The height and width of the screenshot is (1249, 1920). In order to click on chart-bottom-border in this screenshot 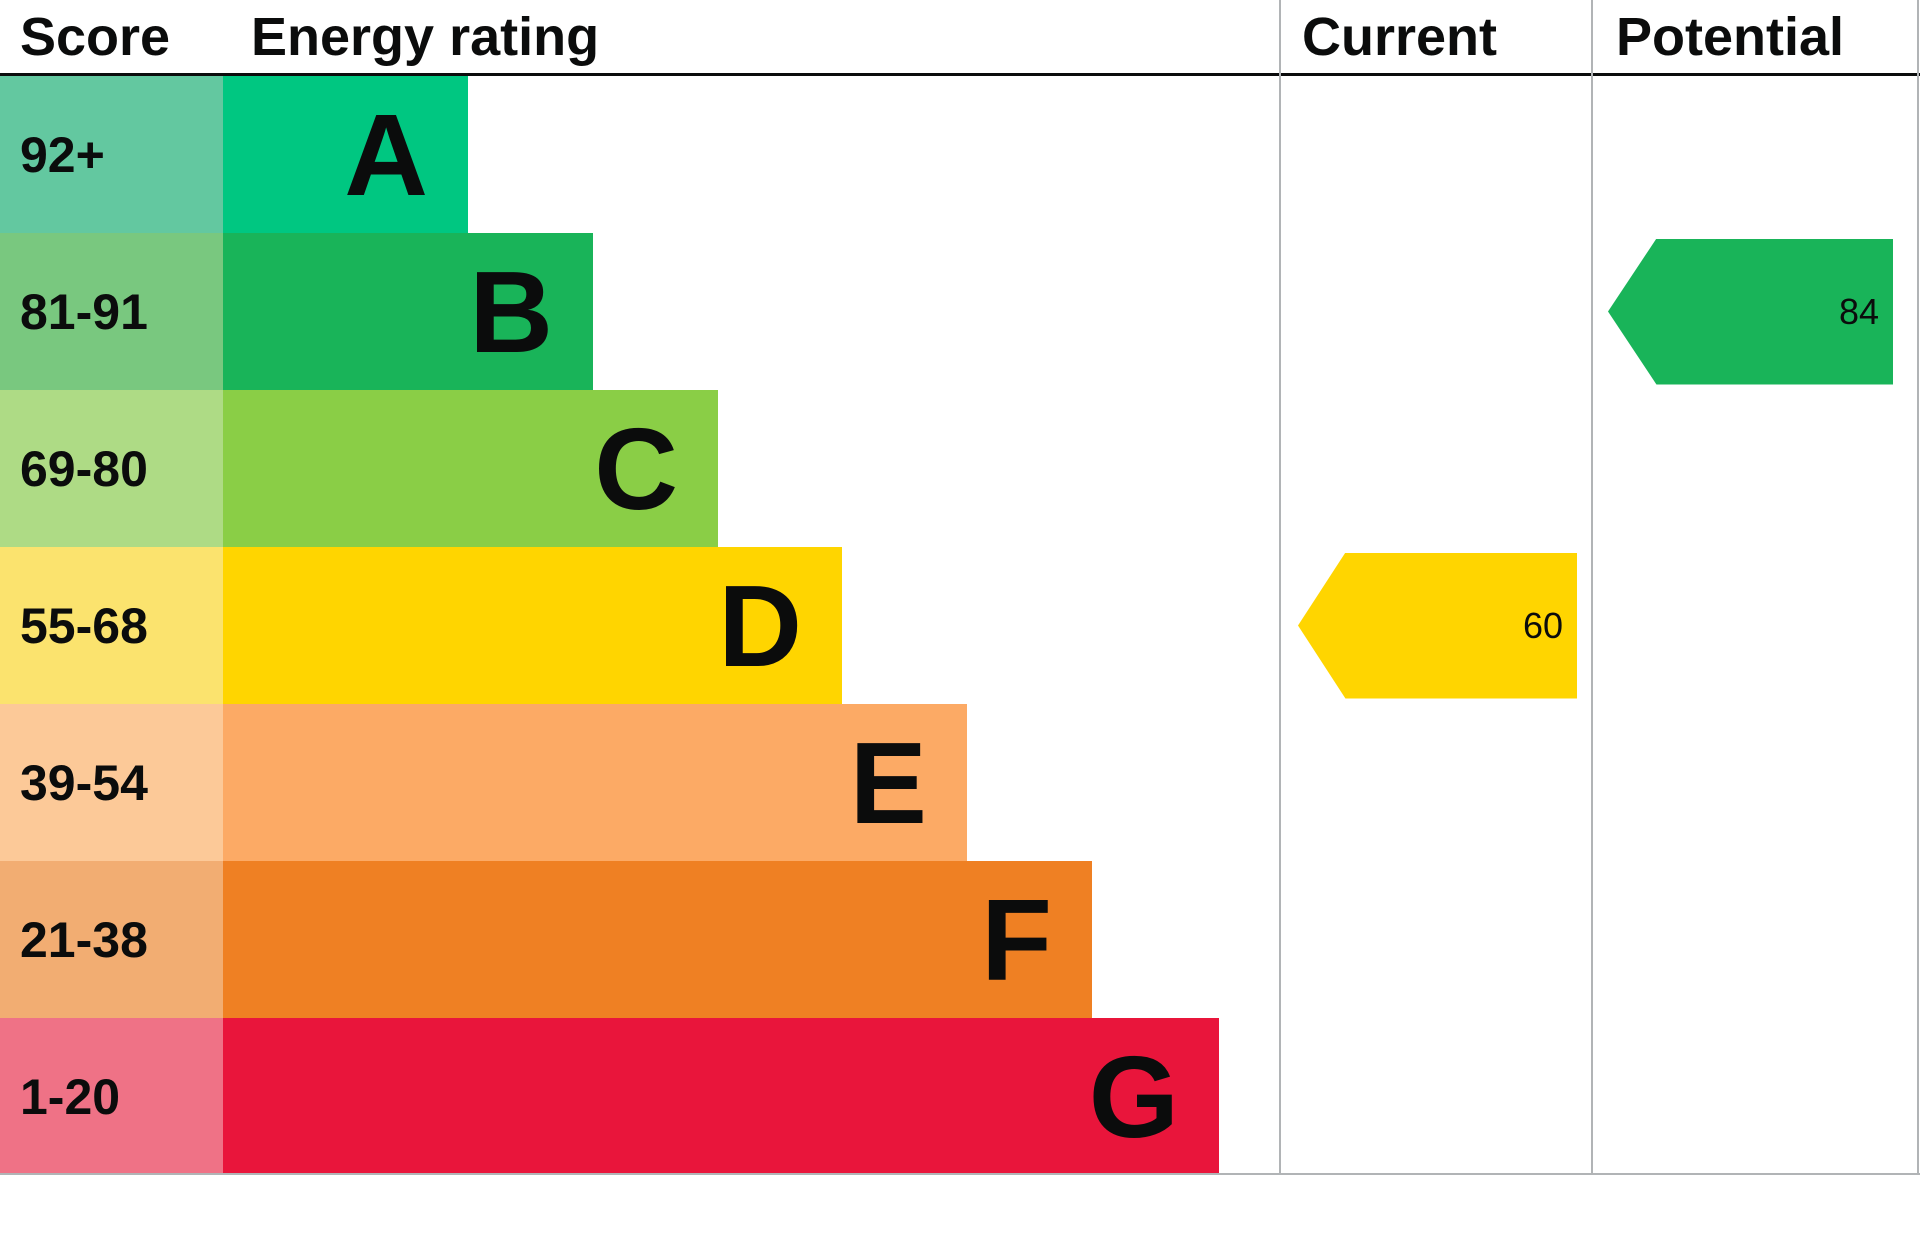, I will do `click(960, 1174)`.